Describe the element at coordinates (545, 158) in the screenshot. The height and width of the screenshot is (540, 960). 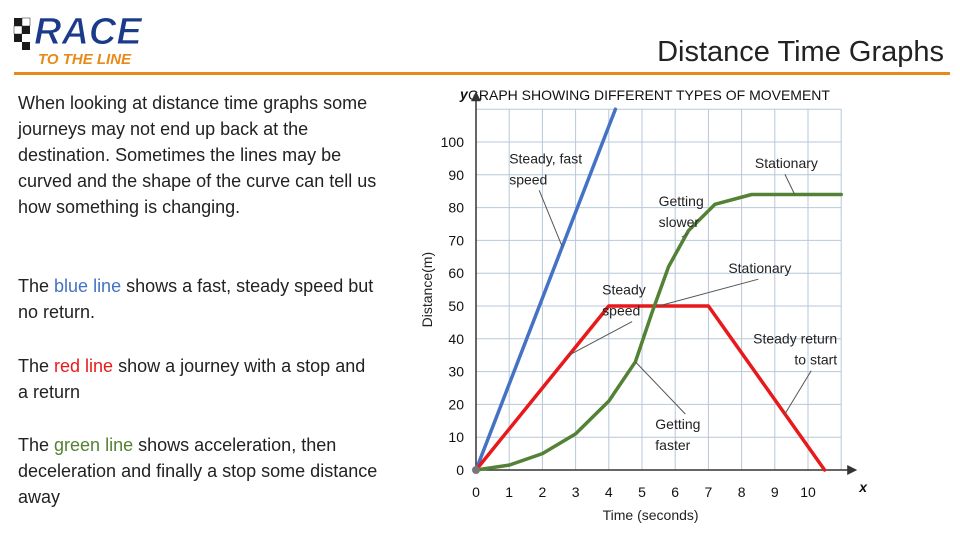
I see `annotation-text: Steady, fast` at that location.